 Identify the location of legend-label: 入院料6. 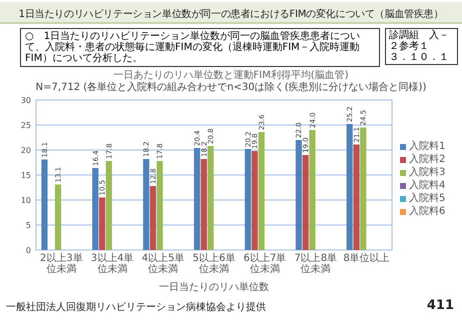
(427, 211).